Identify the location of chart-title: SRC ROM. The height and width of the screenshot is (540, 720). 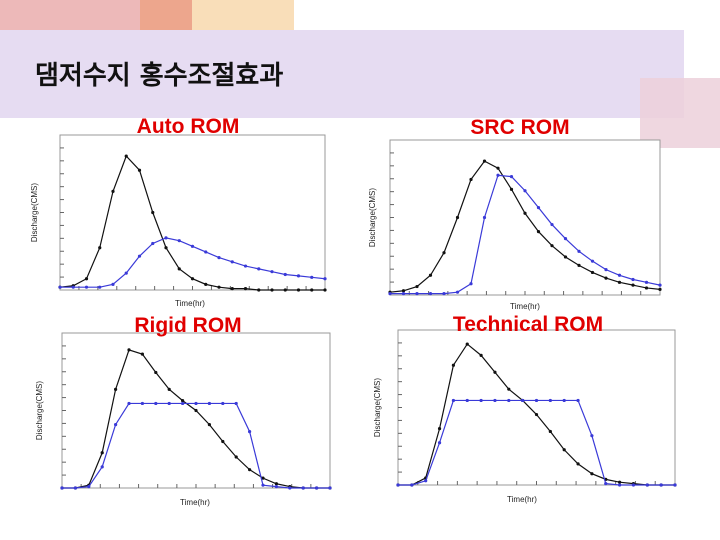
(519, 127).